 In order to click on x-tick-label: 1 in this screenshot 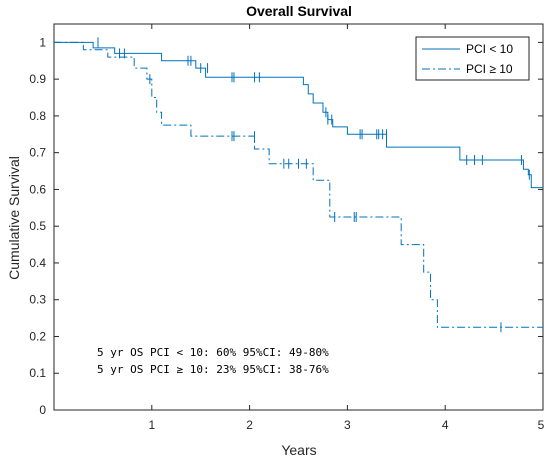, I will do `click(151, 425)`.